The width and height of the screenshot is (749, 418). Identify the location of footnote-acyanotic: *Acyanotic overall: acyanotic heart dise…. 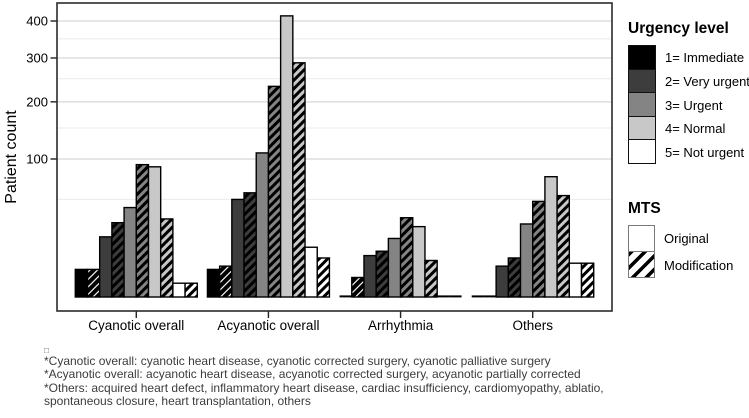
(312, 374).